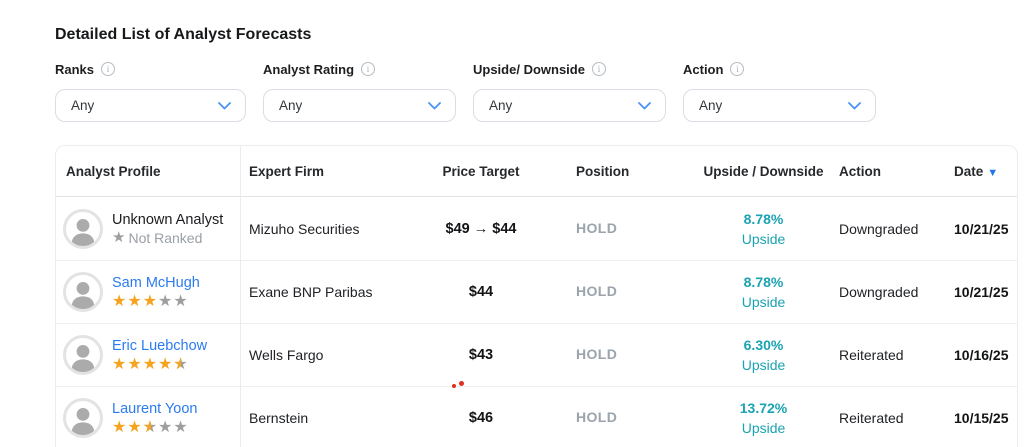  Describe the element at coordinates (860, 171) in the screenshot. I see `column-header-action: Action` at that location.